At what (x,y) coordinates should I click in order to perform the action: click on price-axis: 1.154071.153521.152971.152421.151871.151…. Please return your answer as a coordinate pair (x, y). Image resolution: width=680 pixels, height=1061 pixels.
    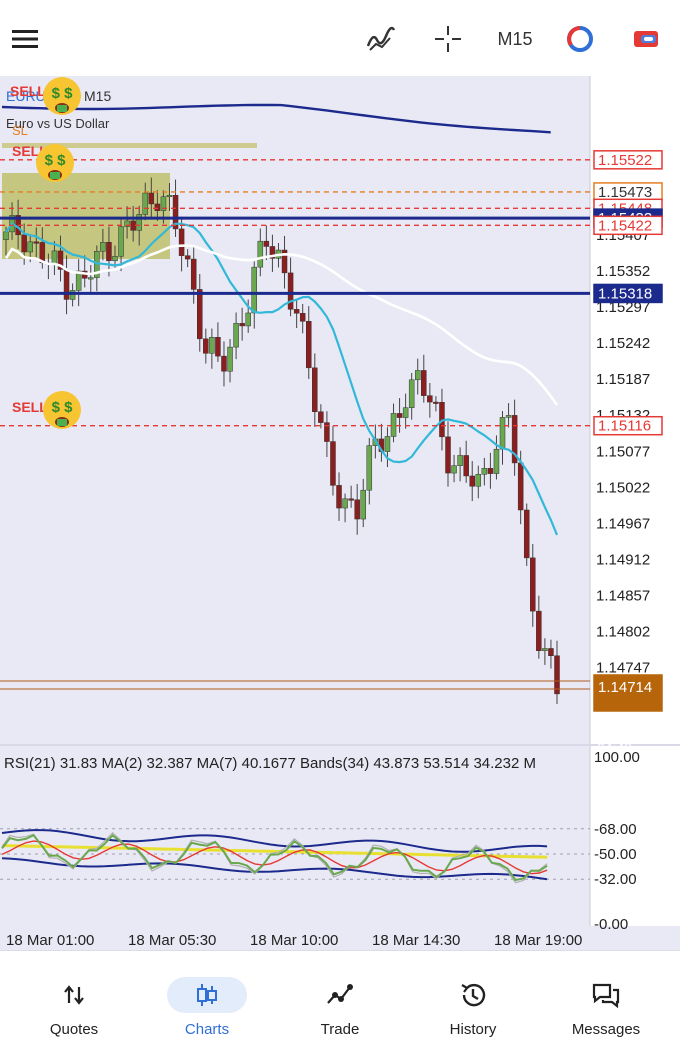
    Looking at the image, I should click on (623, 451).